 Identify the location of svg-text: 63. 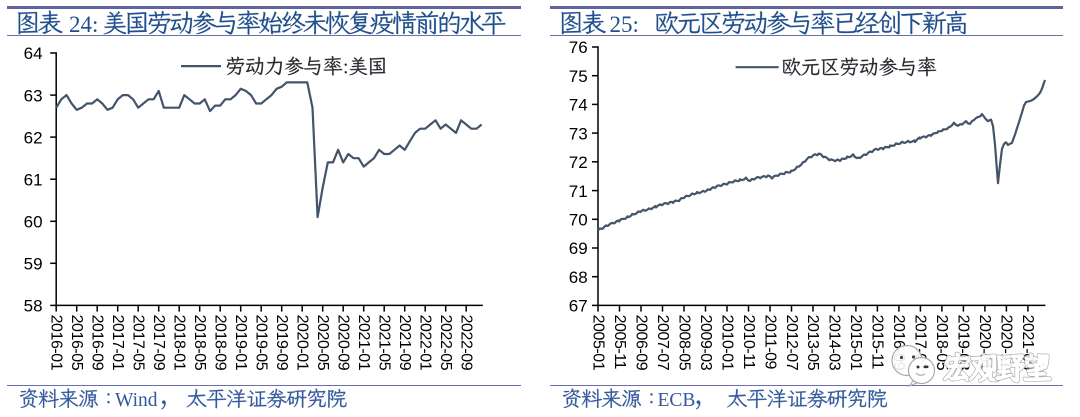
(33, 95).